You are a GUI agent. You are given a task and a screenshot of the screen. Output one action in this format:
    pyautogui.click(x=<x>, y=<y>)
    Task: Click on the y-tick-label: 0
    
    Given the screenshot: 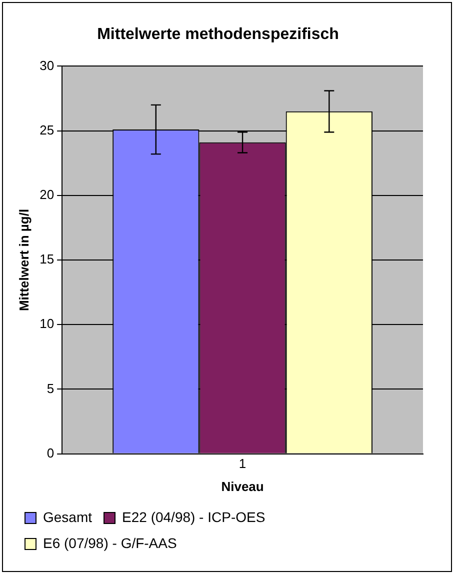 What is the action you would take?
    pyautogui.click(x=50, y=452)
    